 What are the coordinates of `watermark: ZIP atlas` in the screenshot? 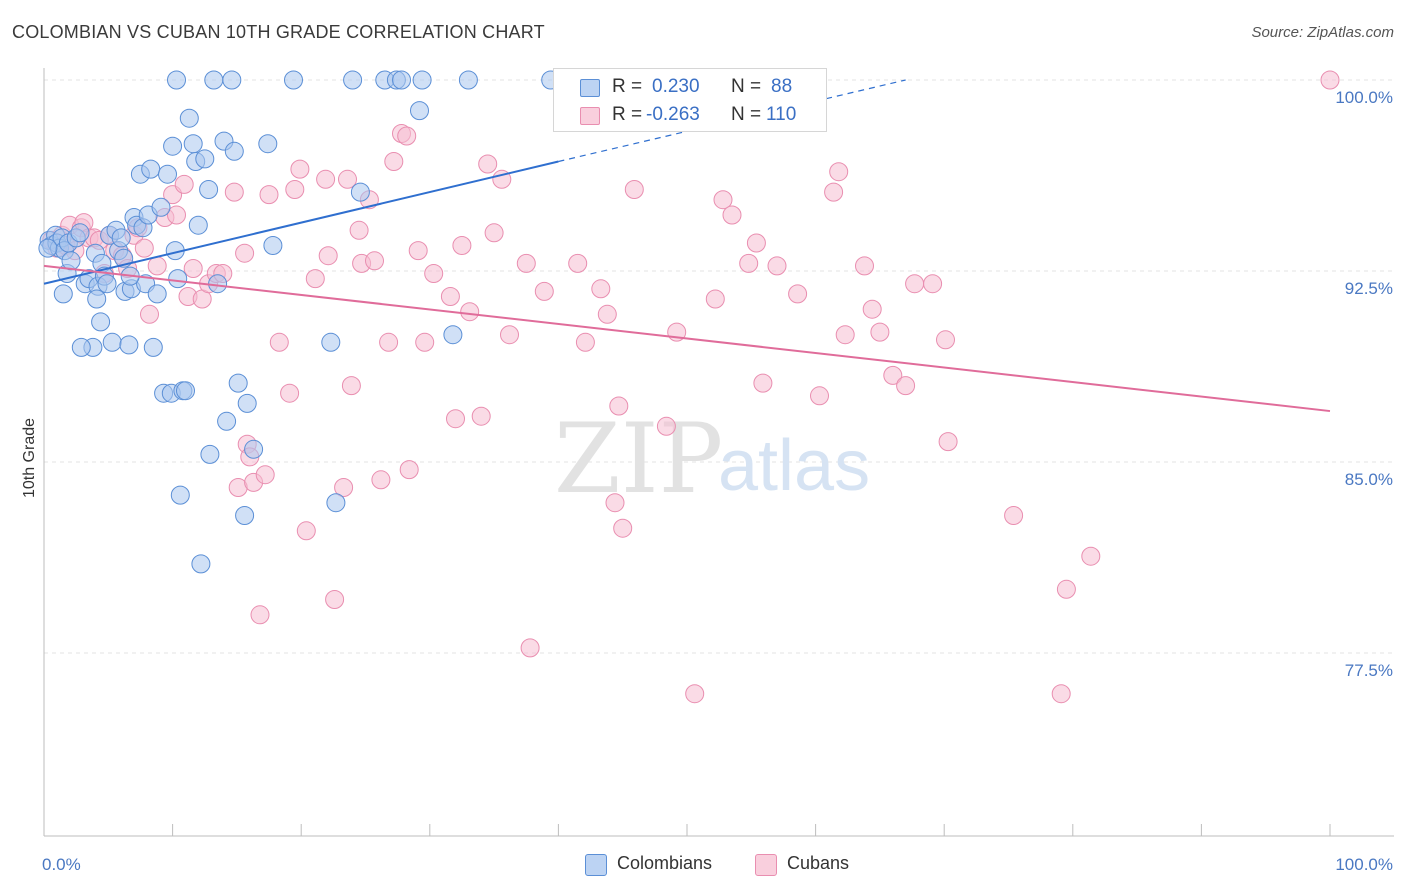 It's located at (712, 459).